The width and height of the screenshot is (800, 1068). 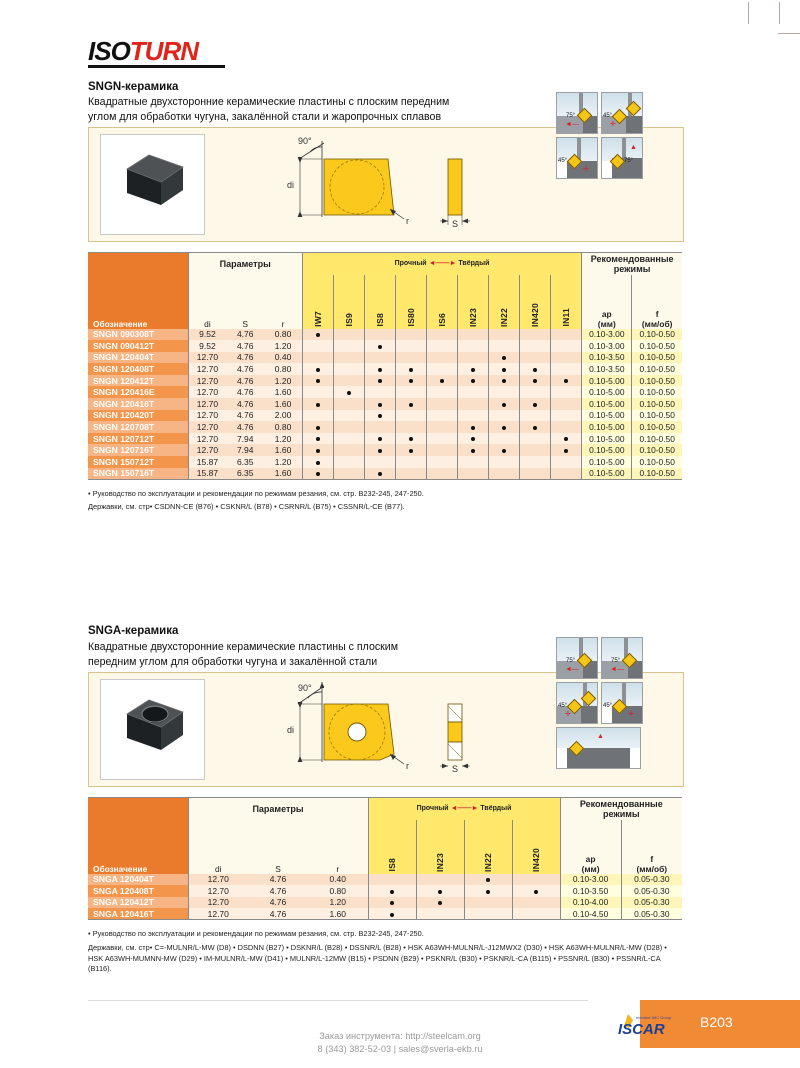 What do you see at coordinates (563, 706) in the screenshot?
I see `holder-angle-7: 45°` at bounding box center [563, 706].